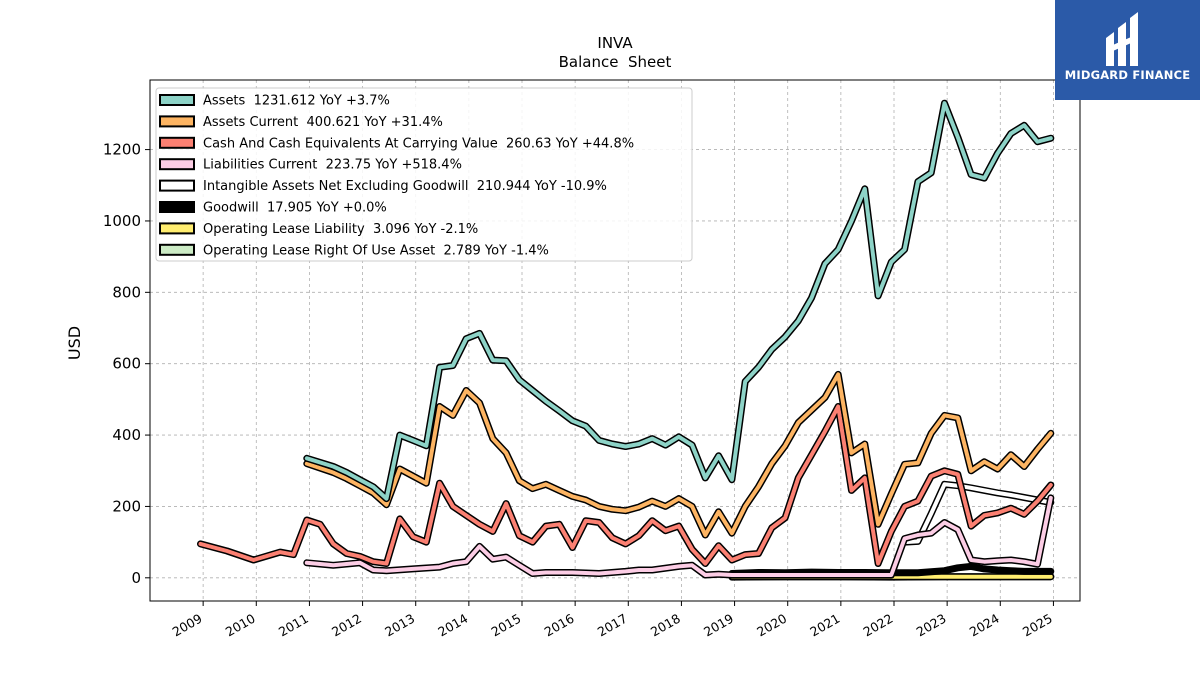  I want to click on legend-entry-label: Liabilities Current 223.75 YoY +518.4%, so click(332, 165).